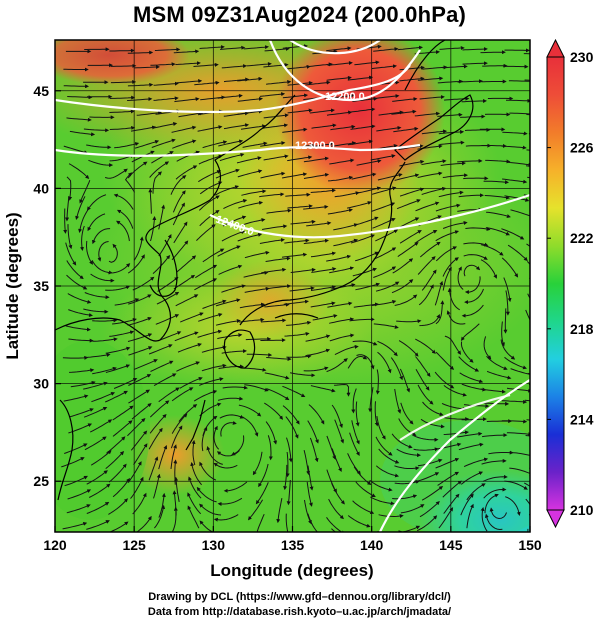  What do you see at coordinates (47, 286) in the screenshot?
I see `y-axis-ticks: 25 30 35 40 45` at bounding box center [47, 286].